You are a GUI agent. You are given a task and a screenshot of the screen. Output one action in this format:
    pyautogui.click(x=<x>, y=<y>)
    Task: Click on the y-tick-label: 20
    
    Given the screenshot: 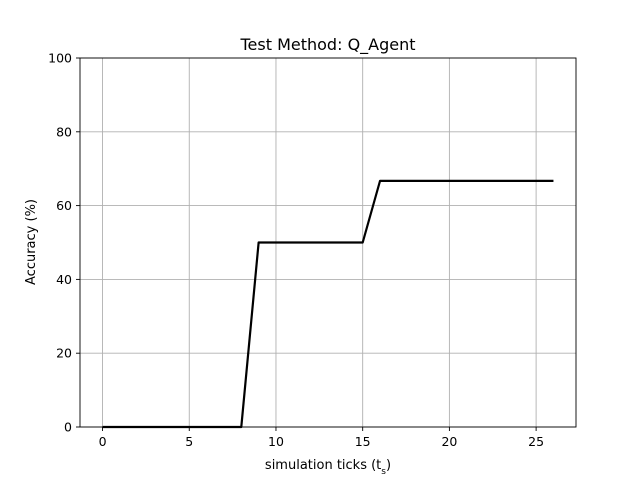 What is the action you would take?
    pyautogui.click(x=64, y=353)
    